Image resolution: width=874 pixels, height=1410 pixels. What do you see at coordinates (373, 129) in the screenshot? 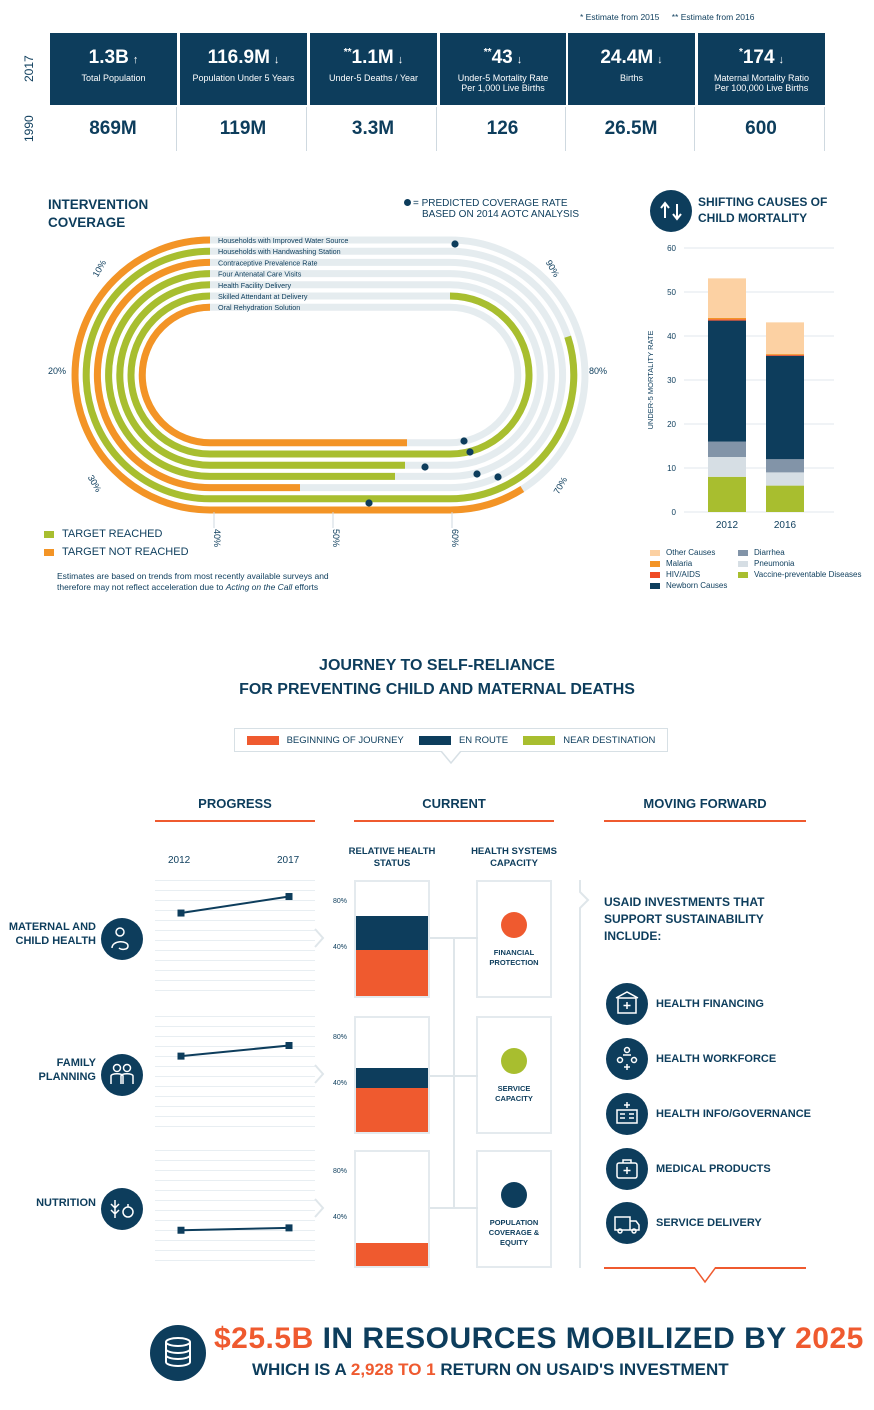
I see `stat-1990-2: 3.3M` at bounding box center [373, 129].